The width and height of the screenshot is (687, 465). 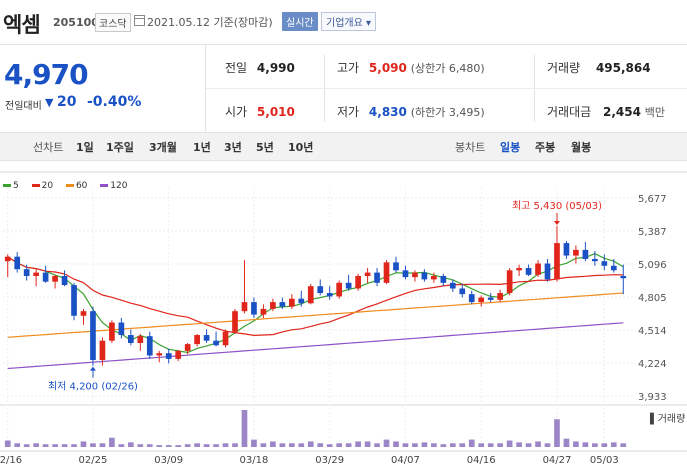 I want to click on x-tick-label: 03/09, so click(x=168, y=460).